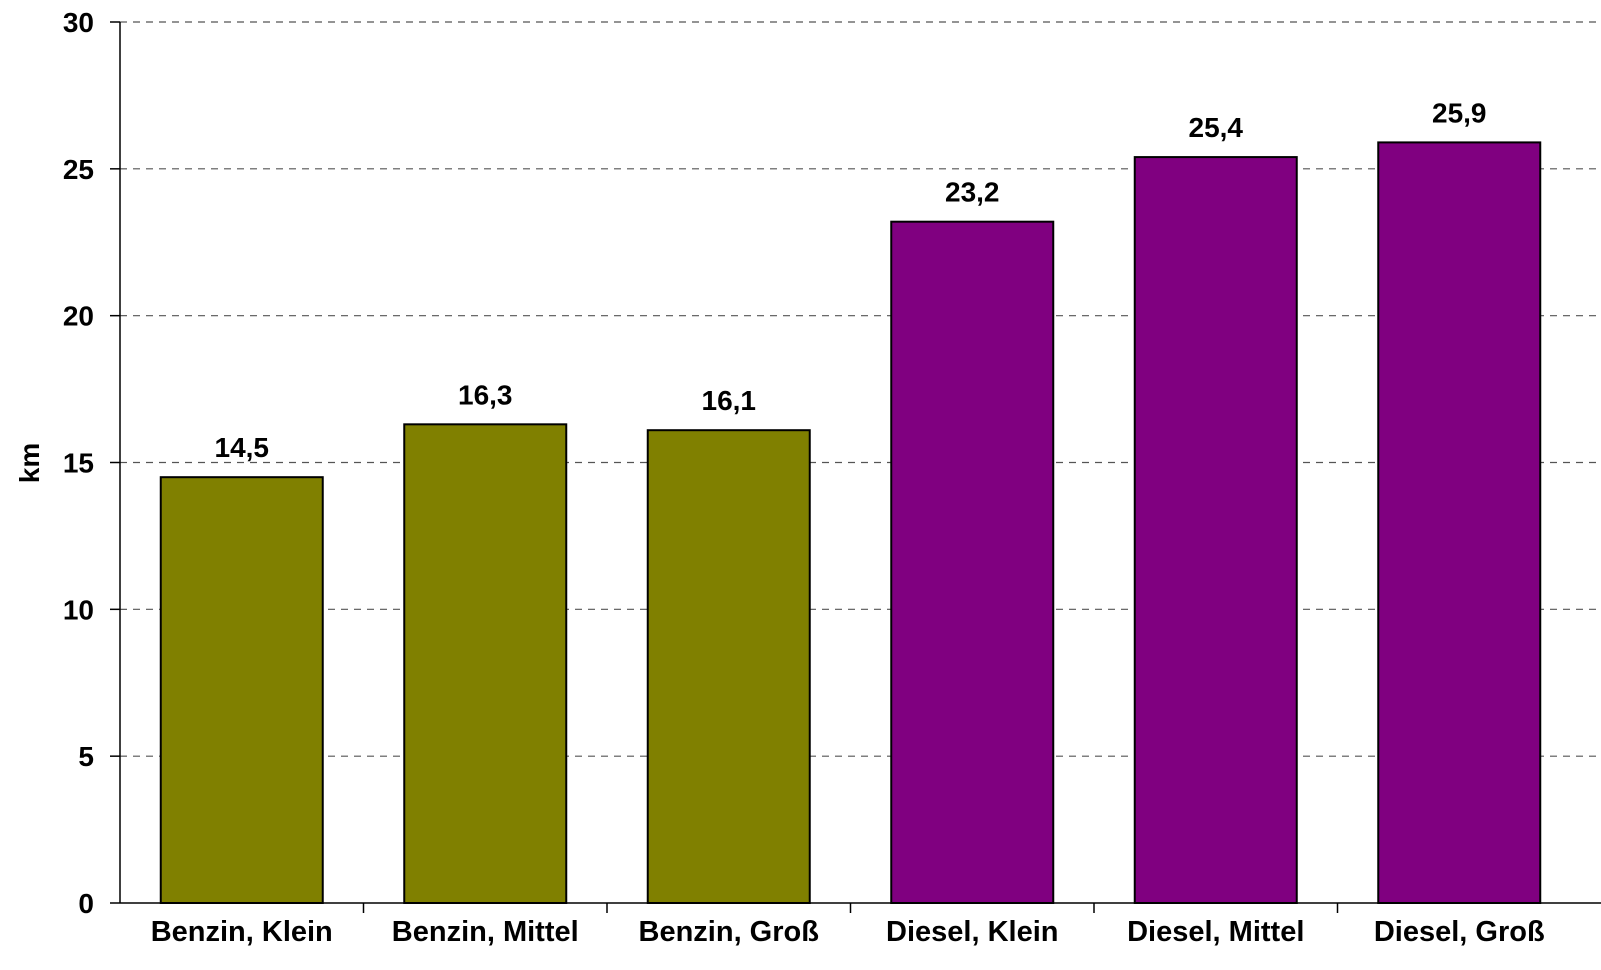 The width and height of the screenshot is (1601, 970). I want to click on y-tick-label-10: 10, so click(78, 609).